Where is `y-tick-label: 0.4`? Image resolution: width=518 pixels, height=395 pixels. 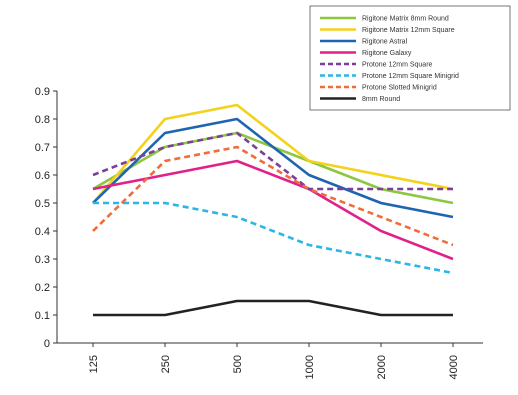
y-tick-label: 0.4 is located at coordinates (42, 232).